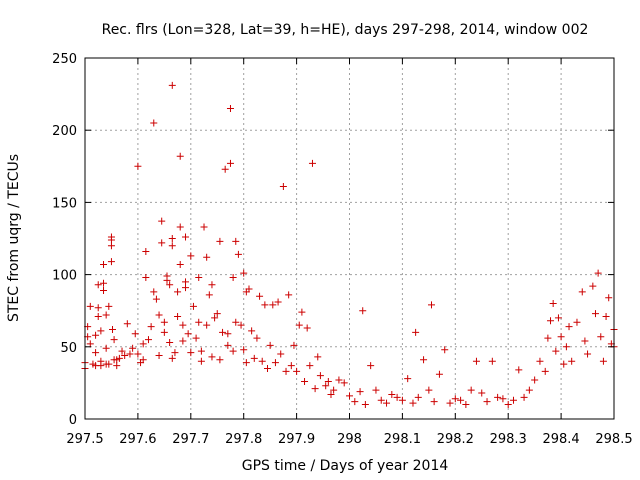 The height and width of the screenshot is (480, 640). Describe the element at coordinates (190, 439) in the screenshot. I see `x-tick-label: 297.7` at that location.